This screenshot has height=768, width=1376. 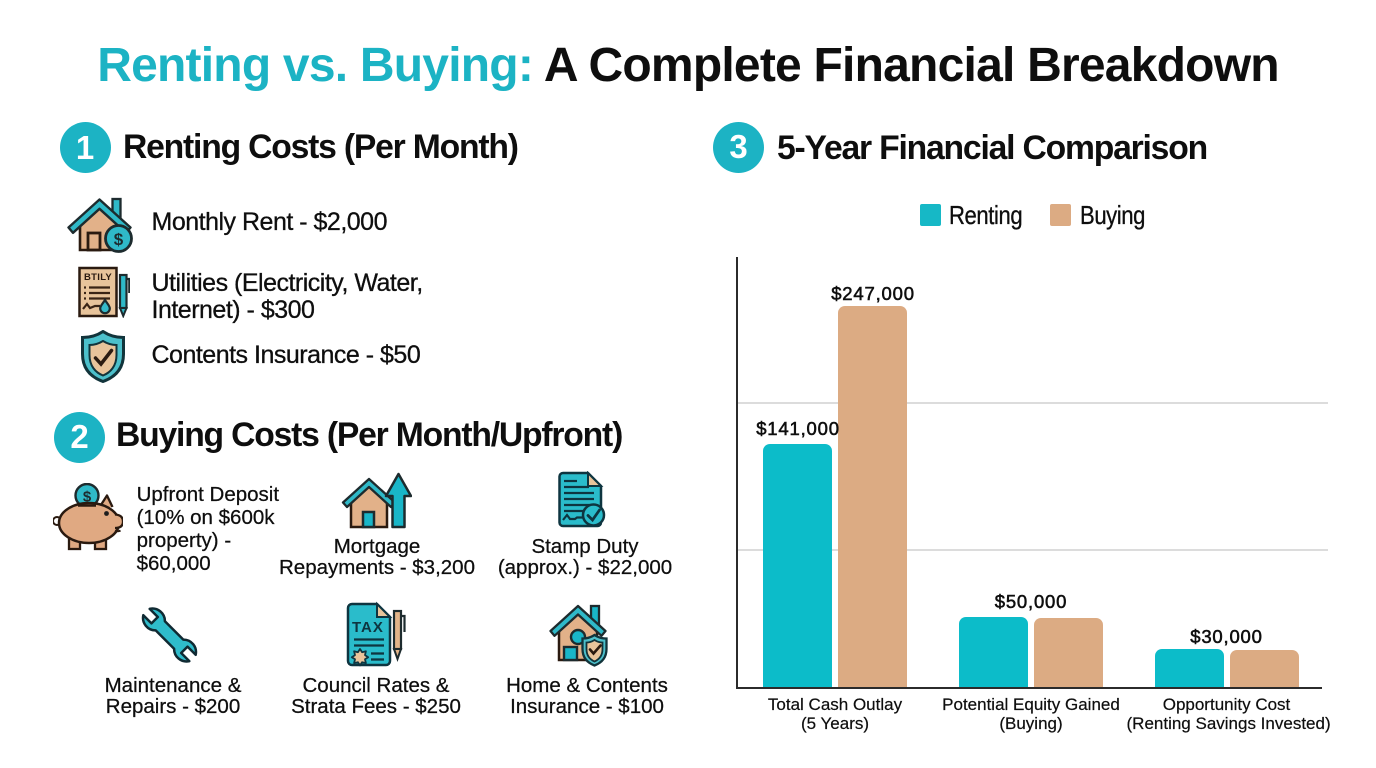 I want to click on svg-text: BTILY, so click(x=98, y=277).